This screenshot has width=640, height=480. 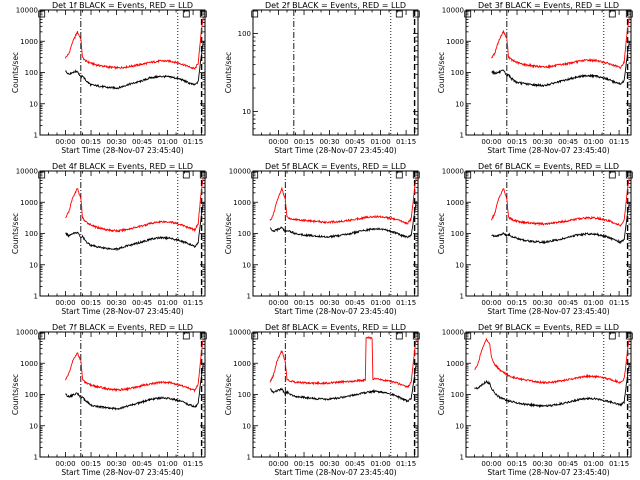 What do you see at coordinates (335, 166) in the screenshot?
I see `panel-title: Det 5f BLACK = Events, RED = LLD` at bounding box center [335, 166].